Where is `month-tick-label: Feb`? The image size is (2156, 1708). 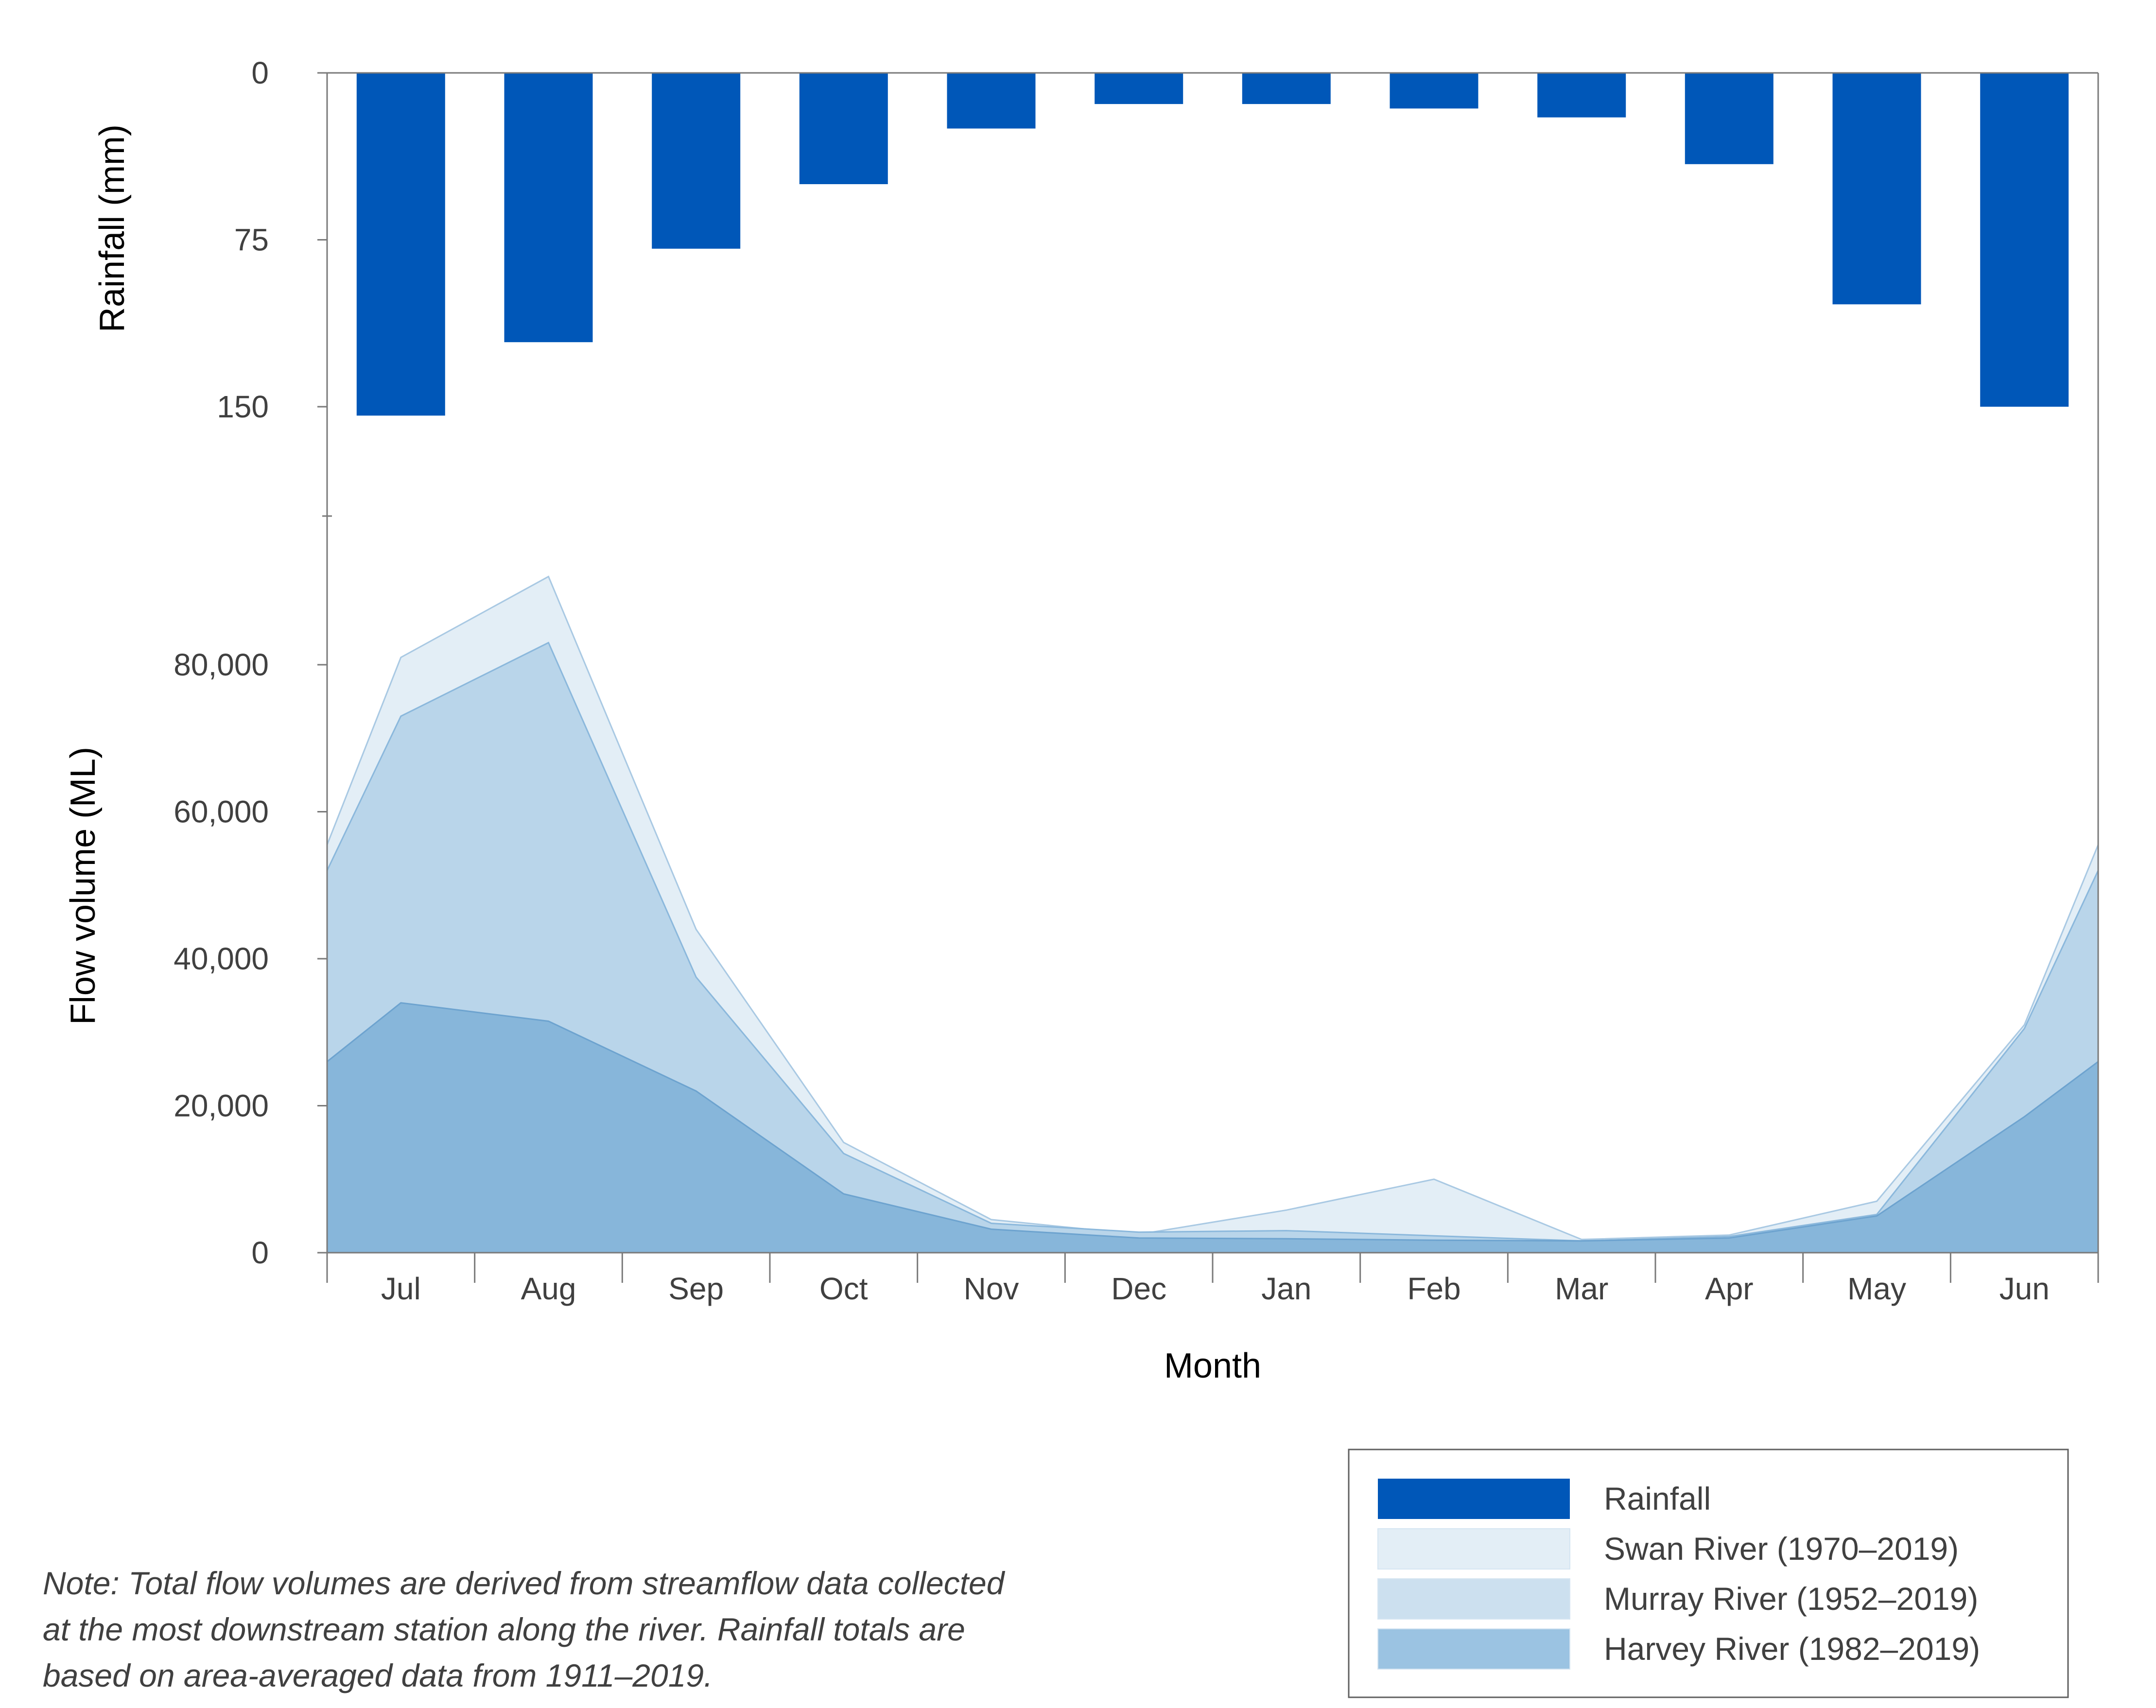
month-tick-label: Feb is located at coordinates (1434, 1288).